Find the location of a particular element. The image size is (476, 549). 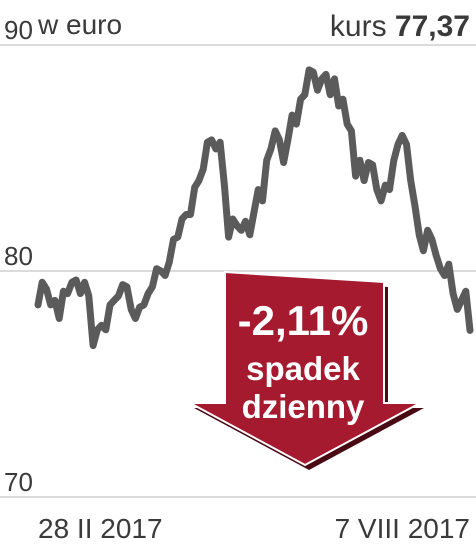

annotation-text: spadek is located at coordinates (303, 368).